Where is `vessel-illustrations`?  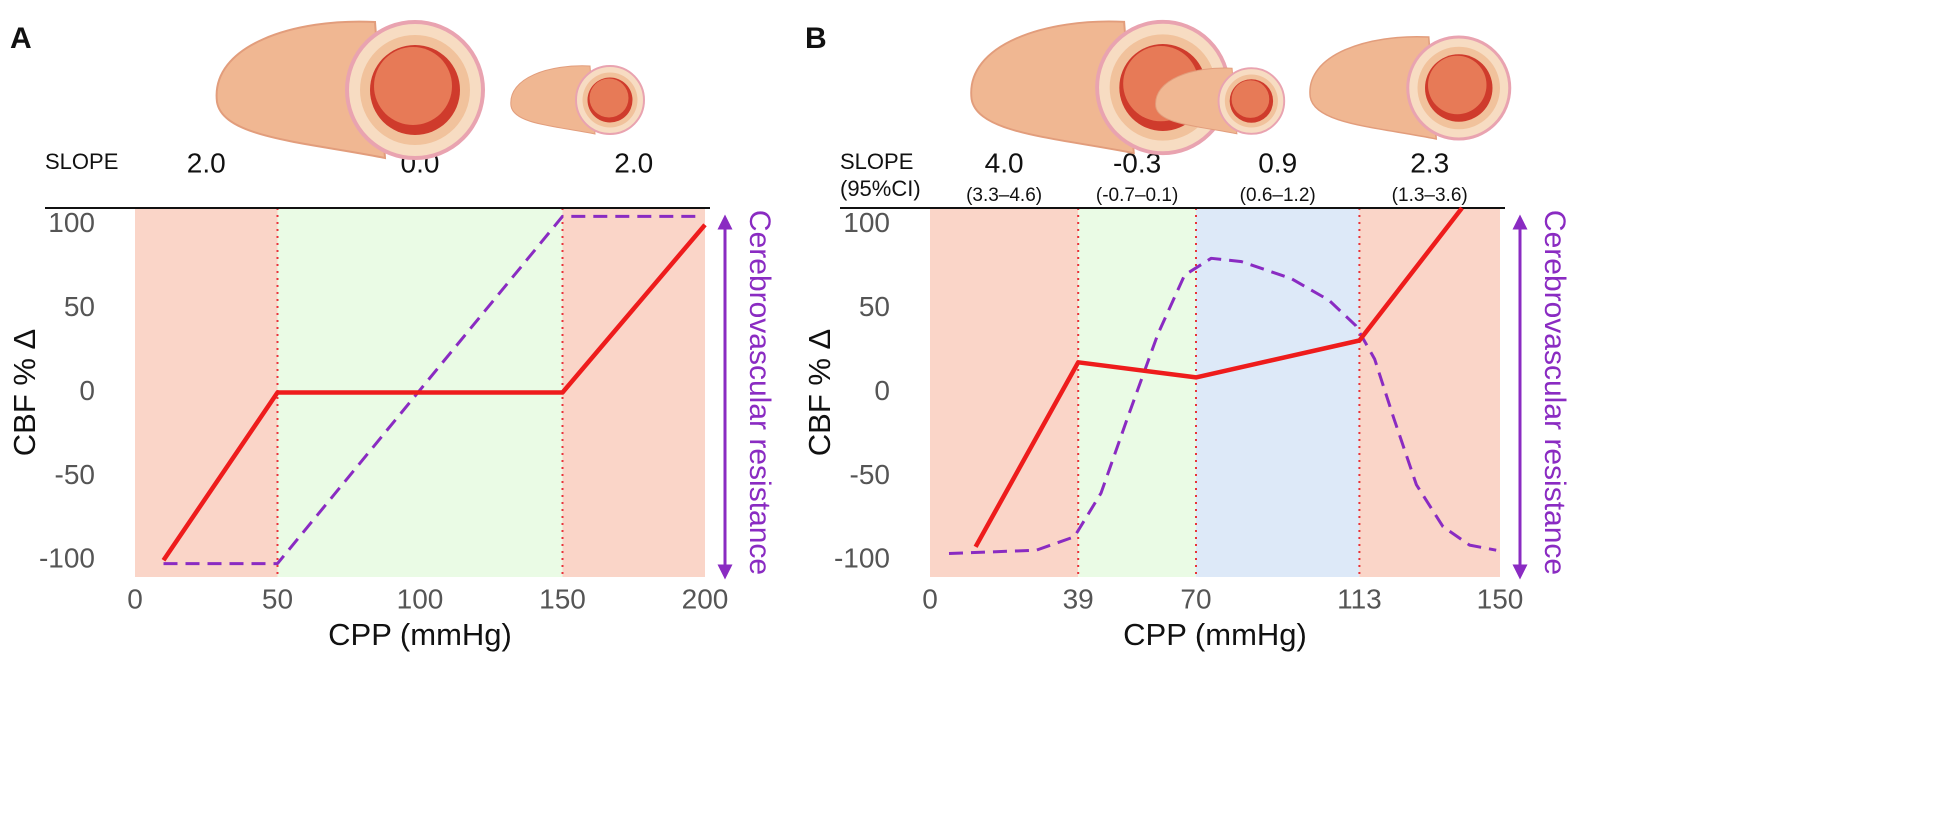 vessel-illustrations is located at coordinates (863, 89).